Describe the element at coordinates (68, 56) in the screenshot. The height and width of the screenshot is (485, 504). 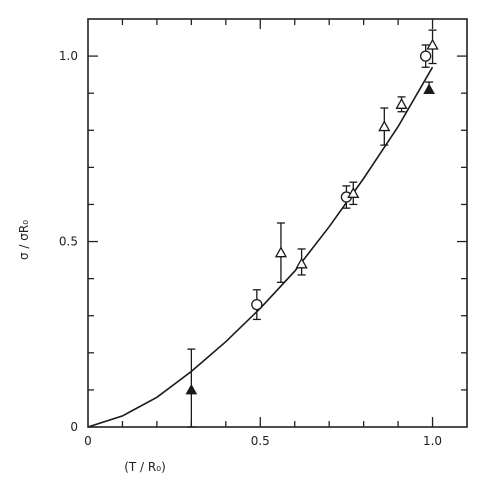
I see `y-tick-label: 1.0` at that location.